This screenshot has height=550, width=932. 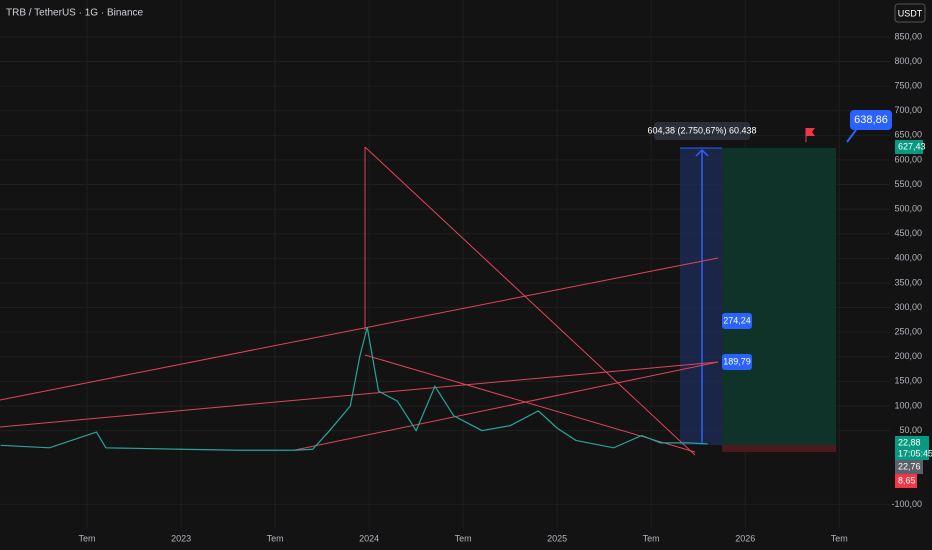 I want to click on y-tick-label: 500,00, so click(x=908, y=209).